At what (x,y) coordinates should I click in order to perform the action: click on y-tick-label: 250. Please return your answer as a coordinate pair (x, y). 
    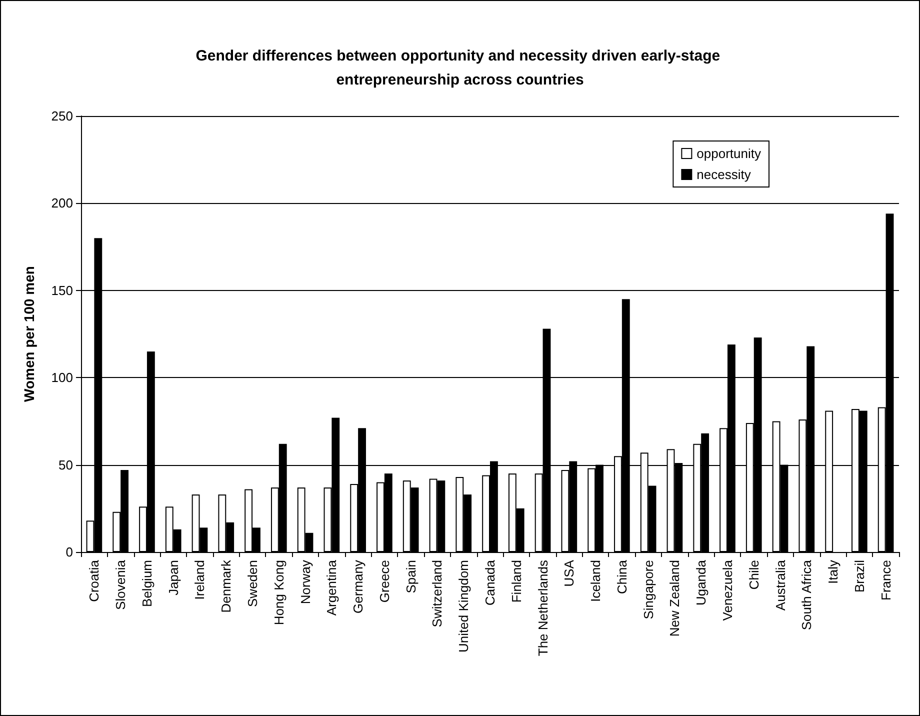
    Looking at the image, I should click on (62, 116).